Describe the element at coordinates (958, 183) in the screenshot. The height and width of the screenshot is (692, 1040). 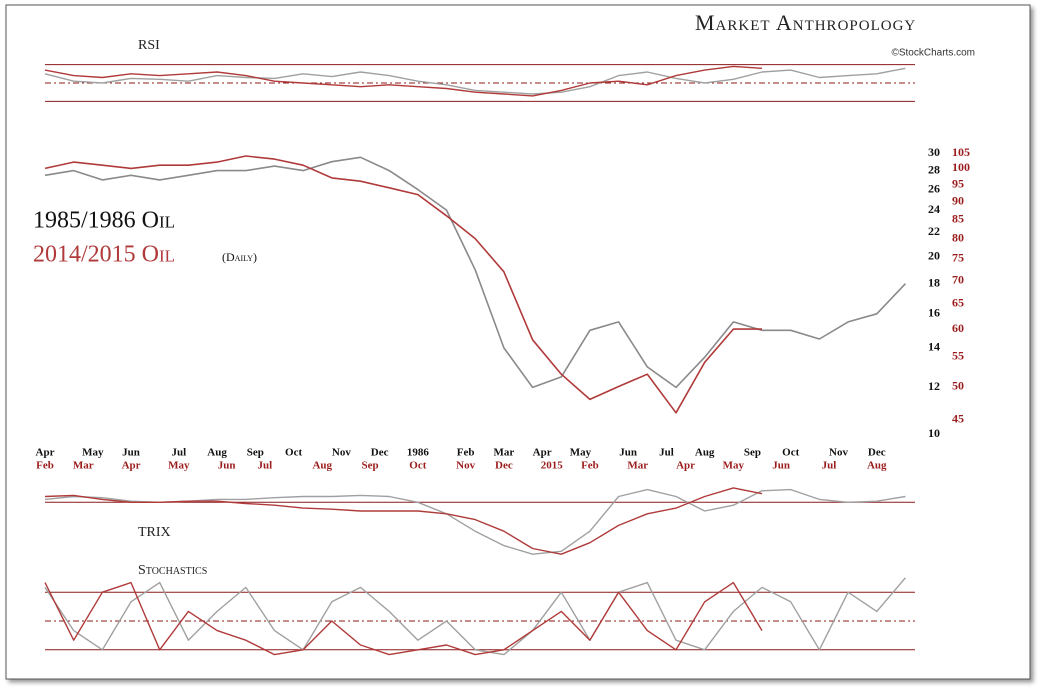
I see `y2-tick-label: 95` at that location.